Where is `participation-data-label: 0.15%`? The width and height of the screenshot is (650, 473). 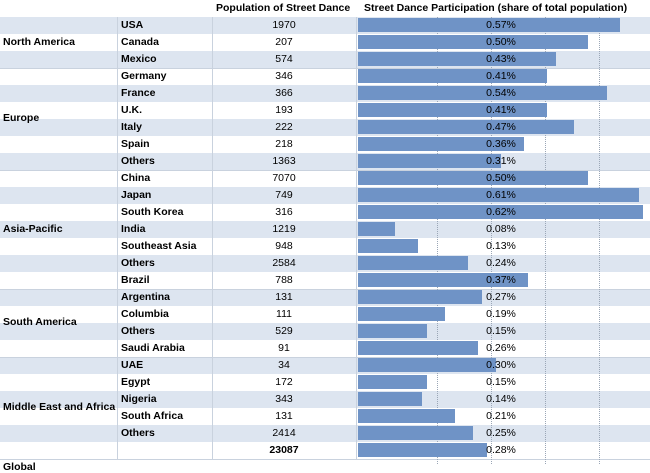
participation-data-label: 0.15% is located at coordinates (501, 382).